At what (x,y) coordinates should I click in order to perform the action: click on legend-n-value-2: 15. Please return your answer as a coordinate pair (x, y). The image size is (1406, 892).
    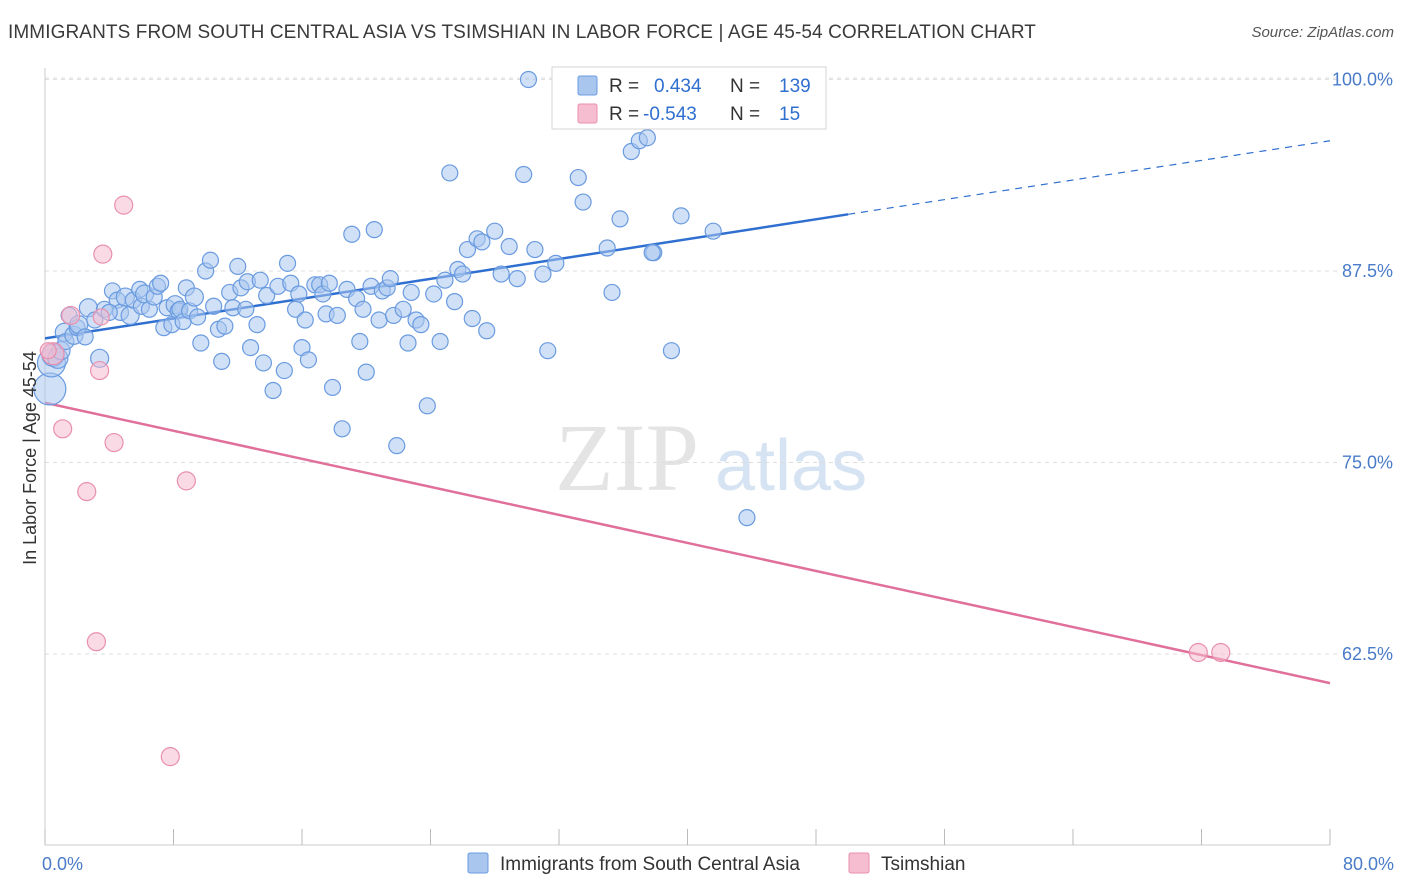
    Looking at the image, I should click on (789, 114).